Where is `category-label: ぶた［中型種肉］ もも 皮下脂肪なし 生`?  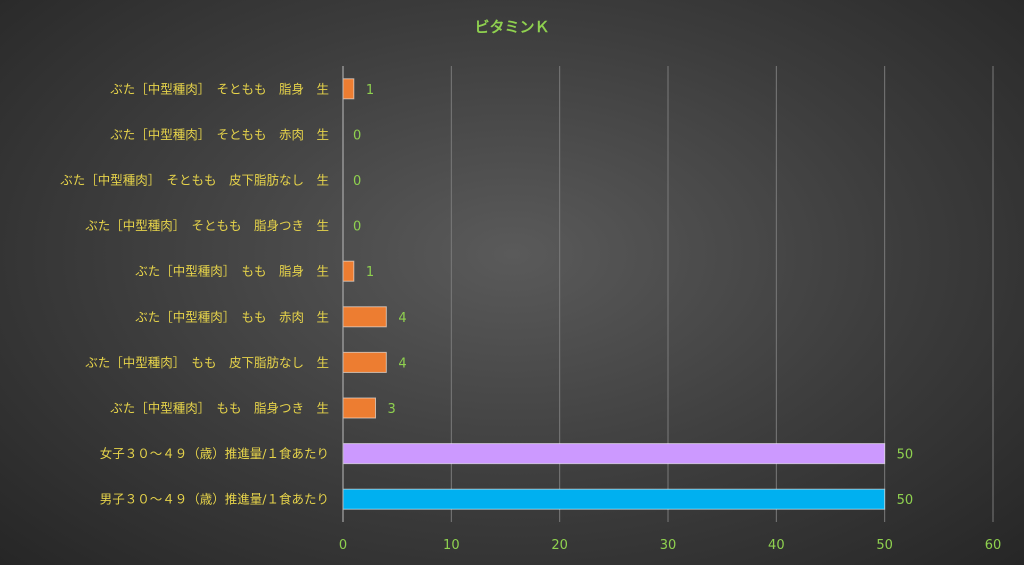 category-label: ぶた［中型種肉］ もも 皮下脂肪なし 生 is located at coordinates (207, 362).